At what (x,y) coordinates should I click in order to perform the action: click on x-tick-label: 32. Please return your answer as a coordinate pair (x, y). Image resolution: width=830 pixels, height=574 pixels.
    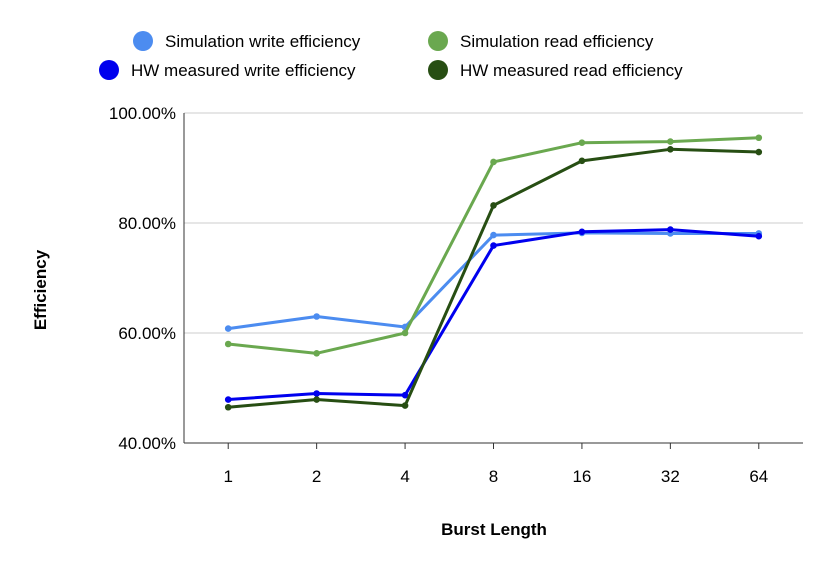
    Looking at the image, I should click on (670, 476).